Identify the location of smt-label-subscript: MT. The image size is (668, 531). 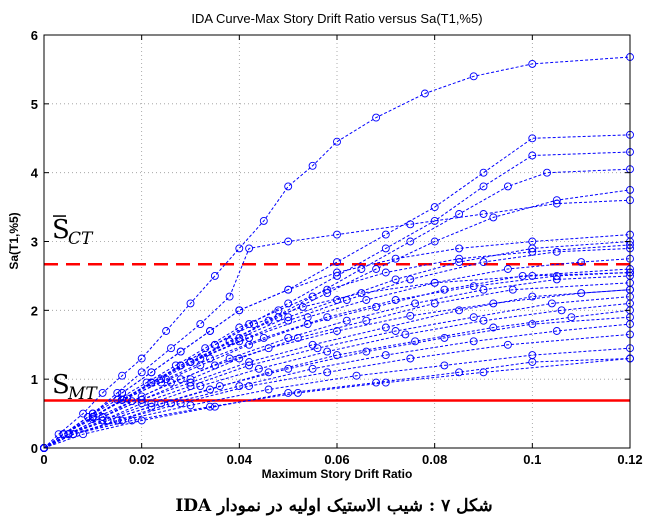
(82, 394).